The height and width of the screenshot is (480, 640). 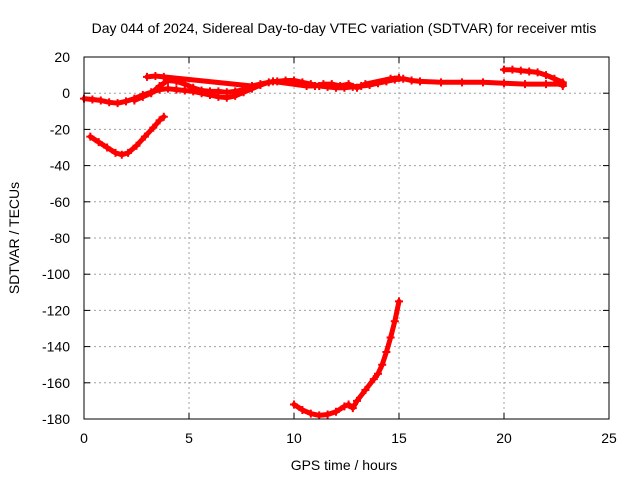 I want to click on series-early-dip, so click(x=127, y=135).